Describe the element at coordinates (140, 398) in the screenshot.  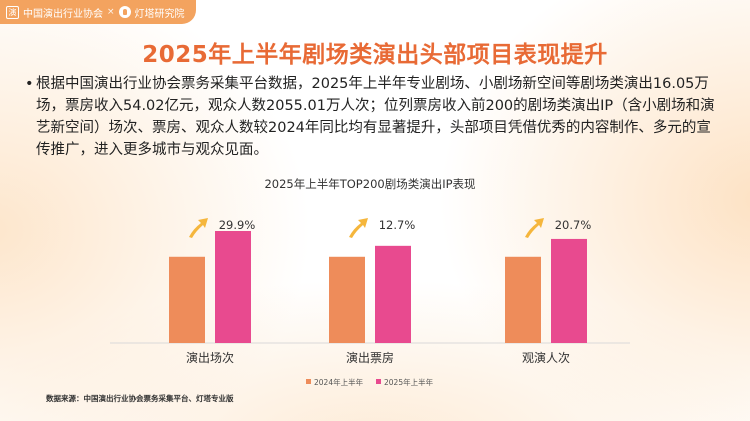
I see `data-source-note: 数据来源：中国演出行业协会票务采集平台、灯塔专业版` at that location.